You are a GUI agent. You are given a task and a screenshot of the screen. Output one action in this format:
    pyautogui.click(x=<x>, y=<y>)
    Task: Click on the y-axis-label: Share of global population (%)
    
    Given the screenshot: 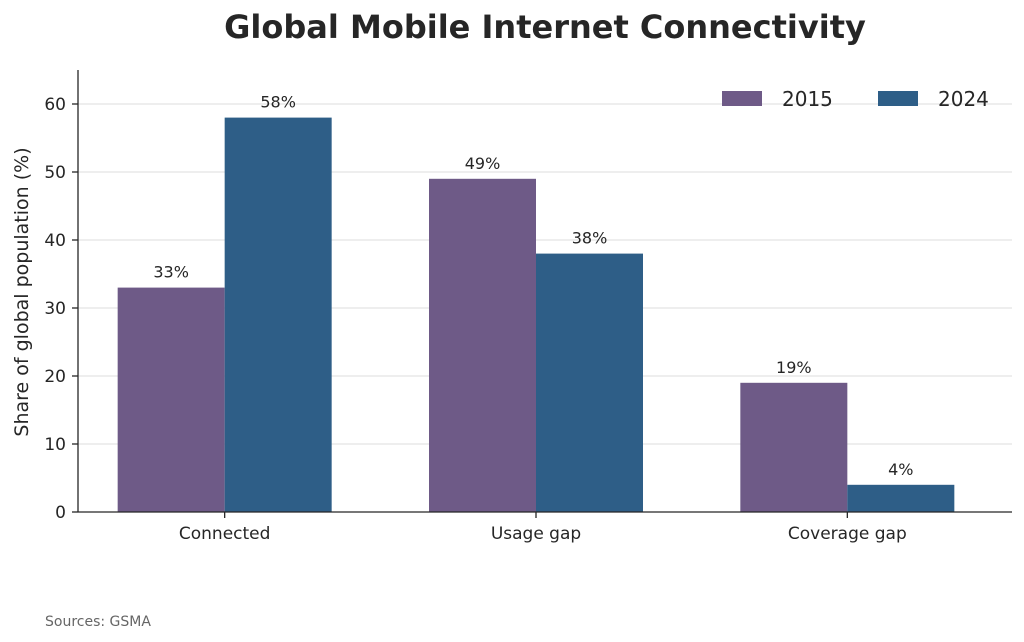 What is the action you would take?
    pyautogui.click(x=22, y=291)
    